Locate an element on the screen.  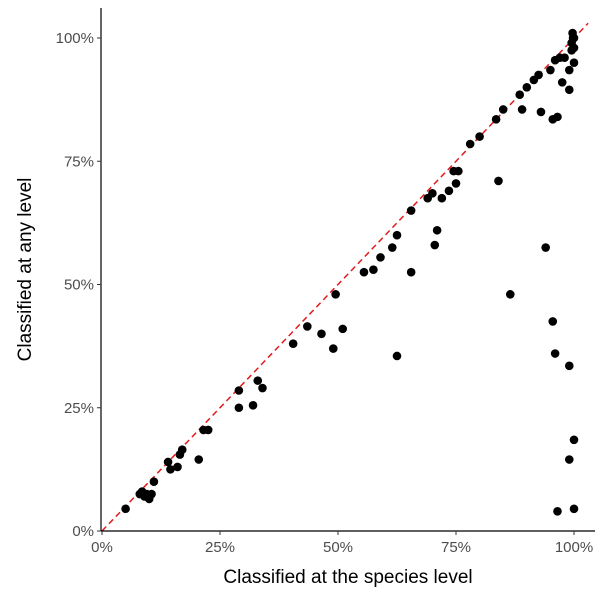
y-tick-label: 0% is located at coordinates (83, 531).